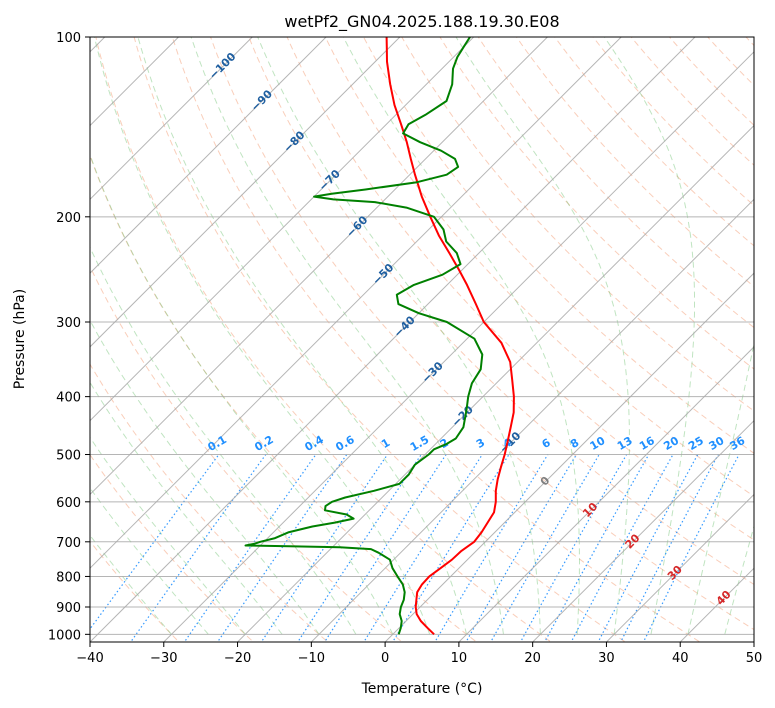 Image resolution: width=775 pixels, height=708 pixels. What do you see at coordinates (68, 608) in the screenshot?
I see `y-tick-label: 900` at bounding box center [68, 608].